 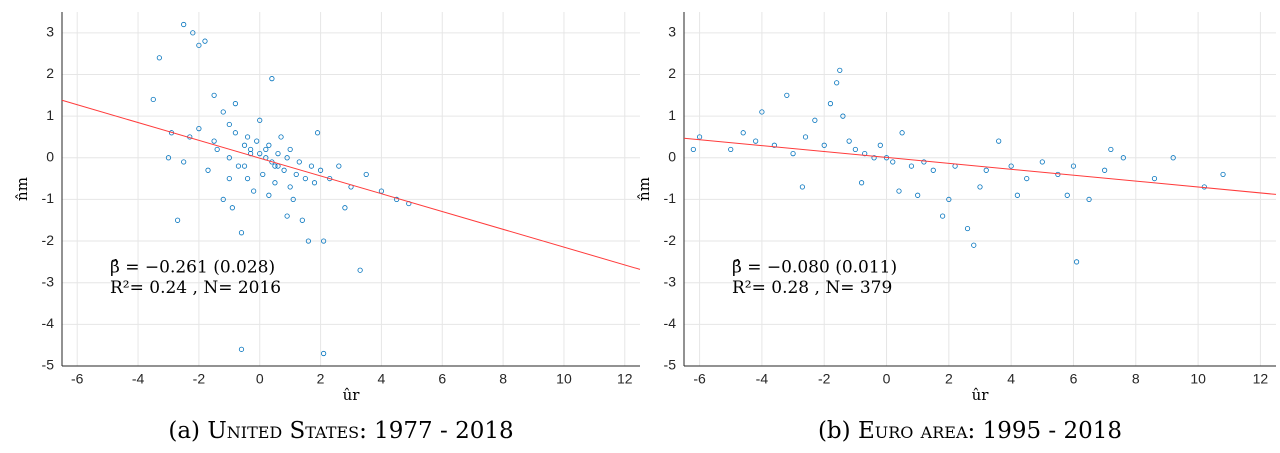 What do you see at coordinates (50, 73) in the screenshot?
I see `y-tick-label: 2` at bounding box center [50, 73].